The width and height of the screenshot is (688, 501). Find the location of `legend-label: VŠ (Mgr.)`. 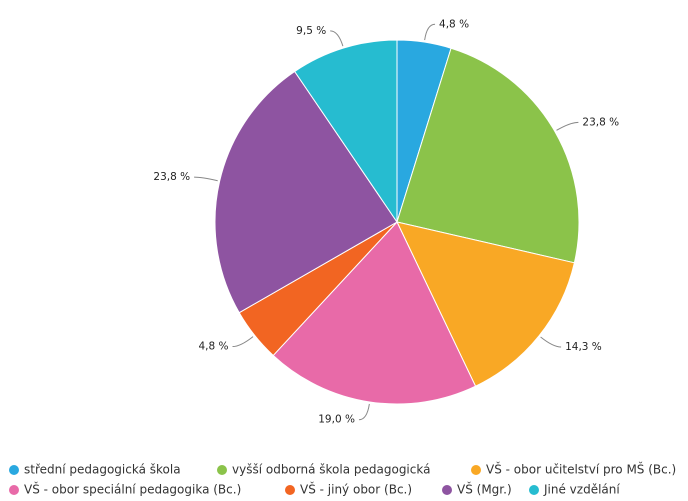

legend-label: VŠ (Mgr.) is located at coordinates (484, 489).